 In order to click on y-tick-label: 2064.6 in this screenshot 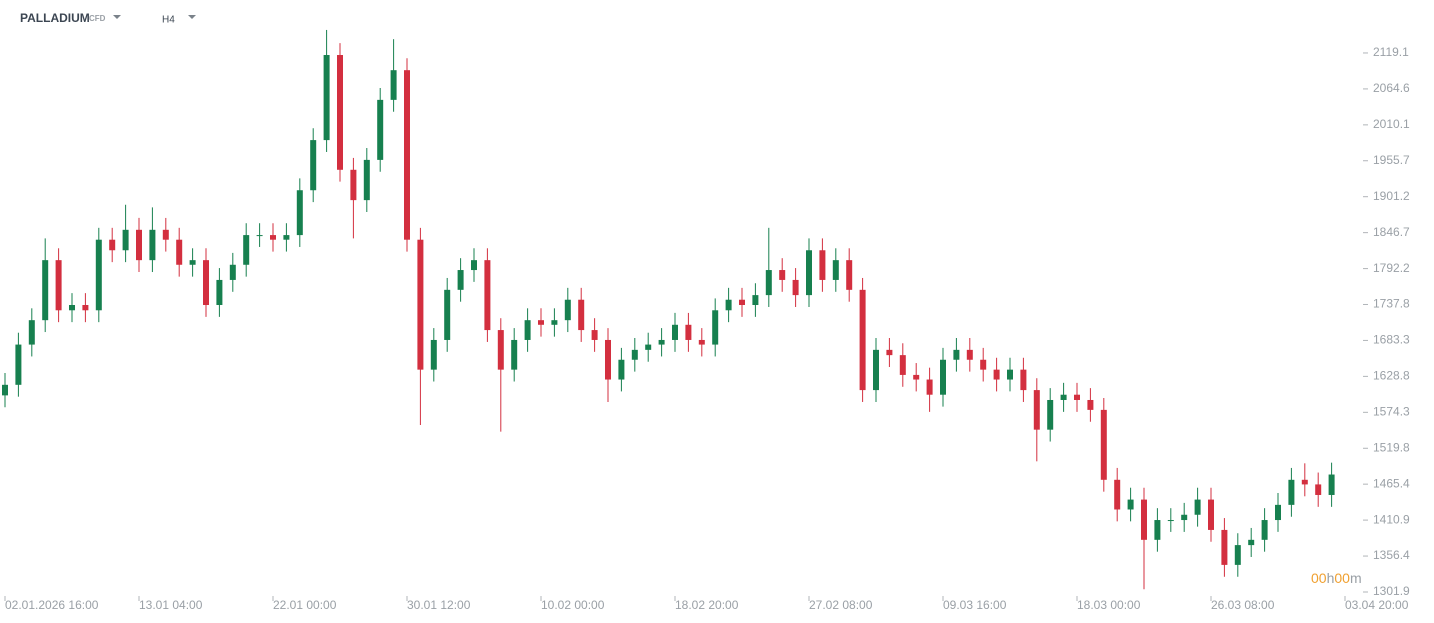, I will do `click(1391, 88)`.